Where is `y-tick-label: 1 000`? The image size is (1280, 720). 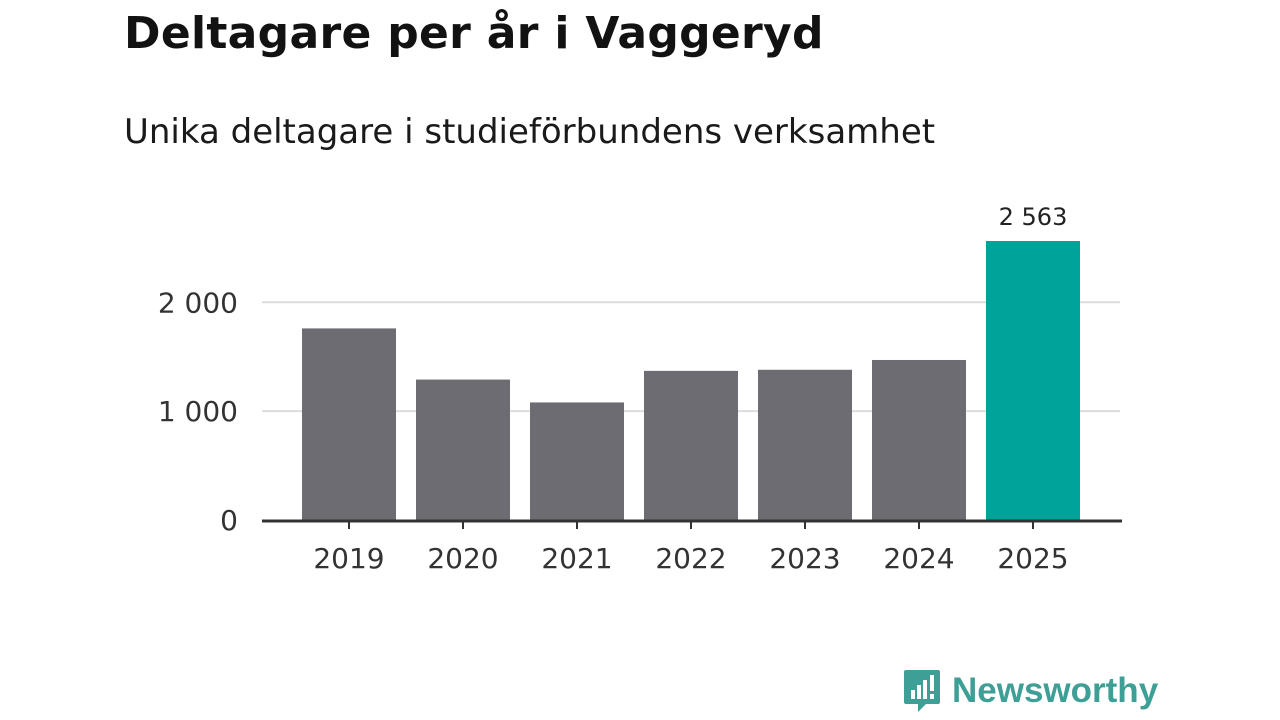 y-tick-label: 1 000 is located at coordinates (198, 411).